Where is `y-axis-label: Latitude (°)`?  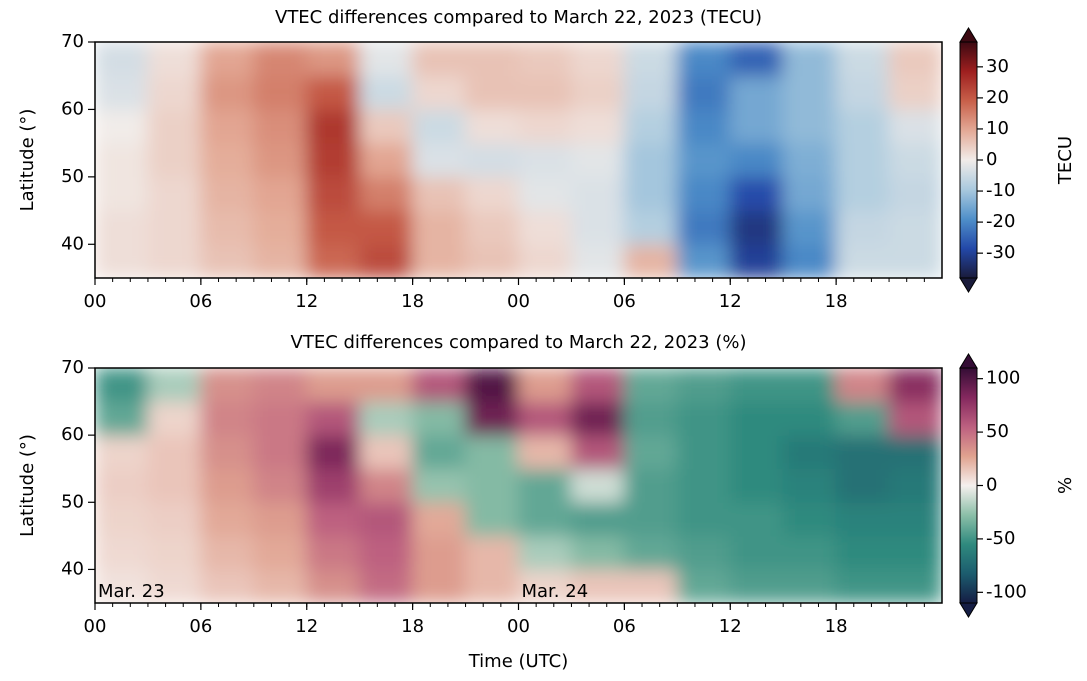
y-axis-label: Latitude (°) is located at coordinates (27, 485).